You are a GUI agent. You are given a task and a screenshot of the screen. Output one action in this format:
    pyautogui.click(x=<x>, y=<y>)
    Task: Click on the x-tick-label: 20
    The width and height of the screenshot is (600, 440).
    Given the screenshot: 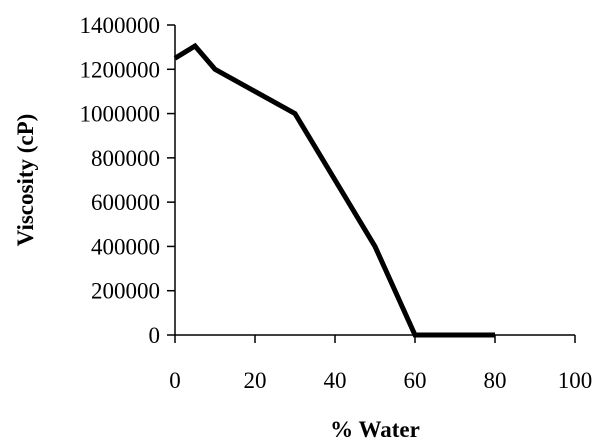 What is the action you would take?
    pyautogui.click(x=255, y=380)
    